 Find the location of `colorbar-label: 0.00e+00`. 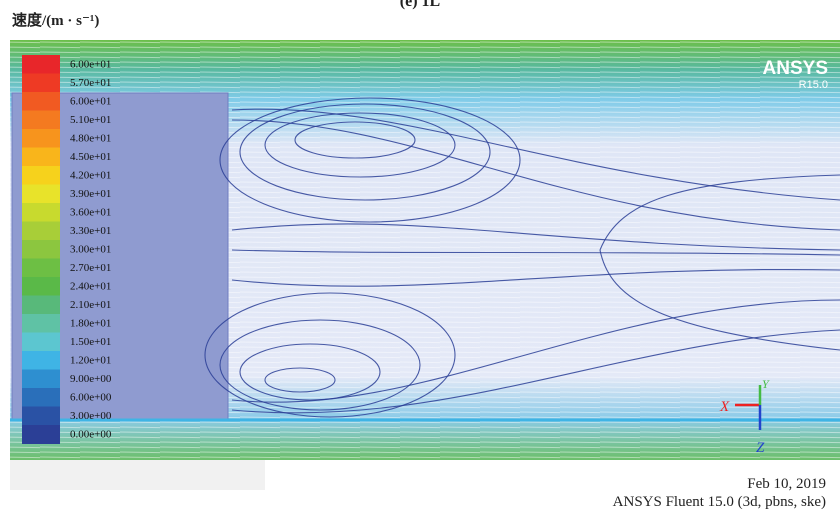

colorbar-label: 0.00e+00 is located at coordinates (91, 435).